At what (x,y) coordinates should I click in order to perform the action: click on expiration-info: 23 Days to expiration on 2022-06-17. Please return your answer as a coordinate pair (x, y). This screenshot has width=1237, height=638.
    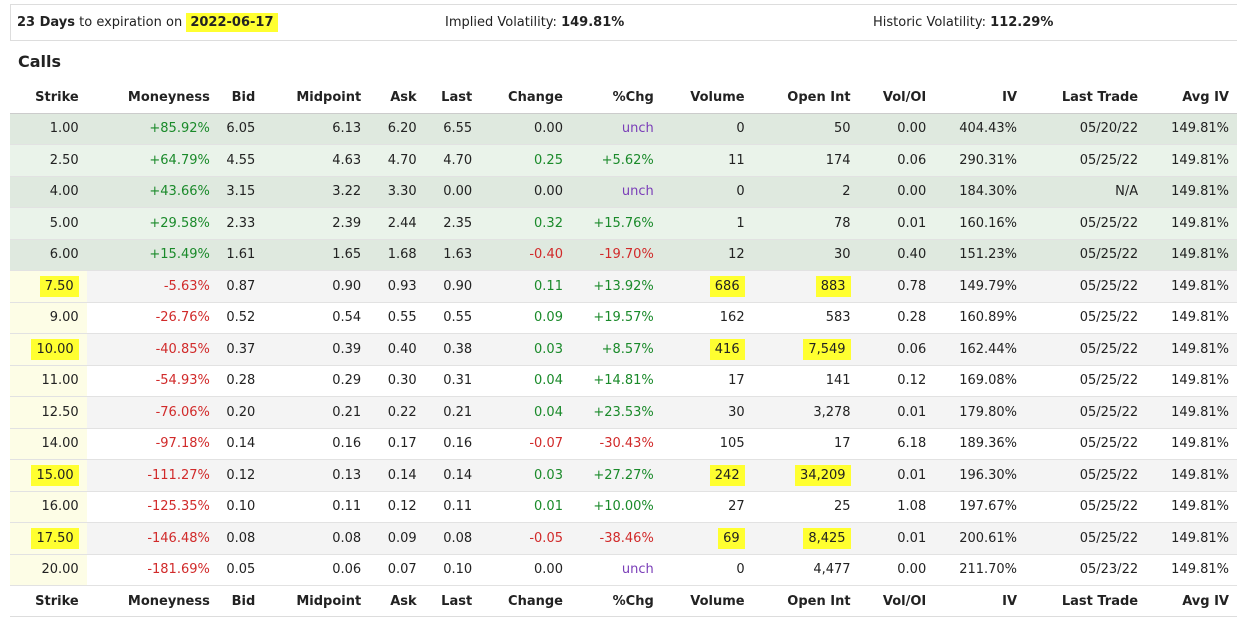
    Looking at the image, I should click on (147, 22).